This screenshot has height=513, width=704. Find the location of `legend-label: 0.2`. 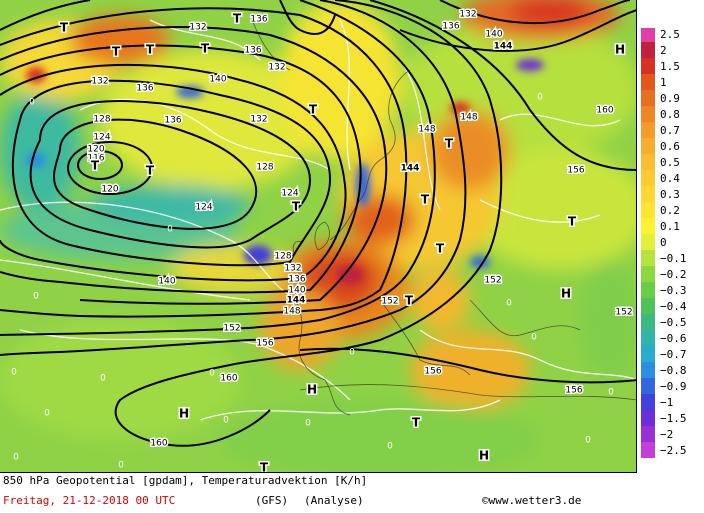

legend-label: 0.2 is located at coordinates (670, 210).